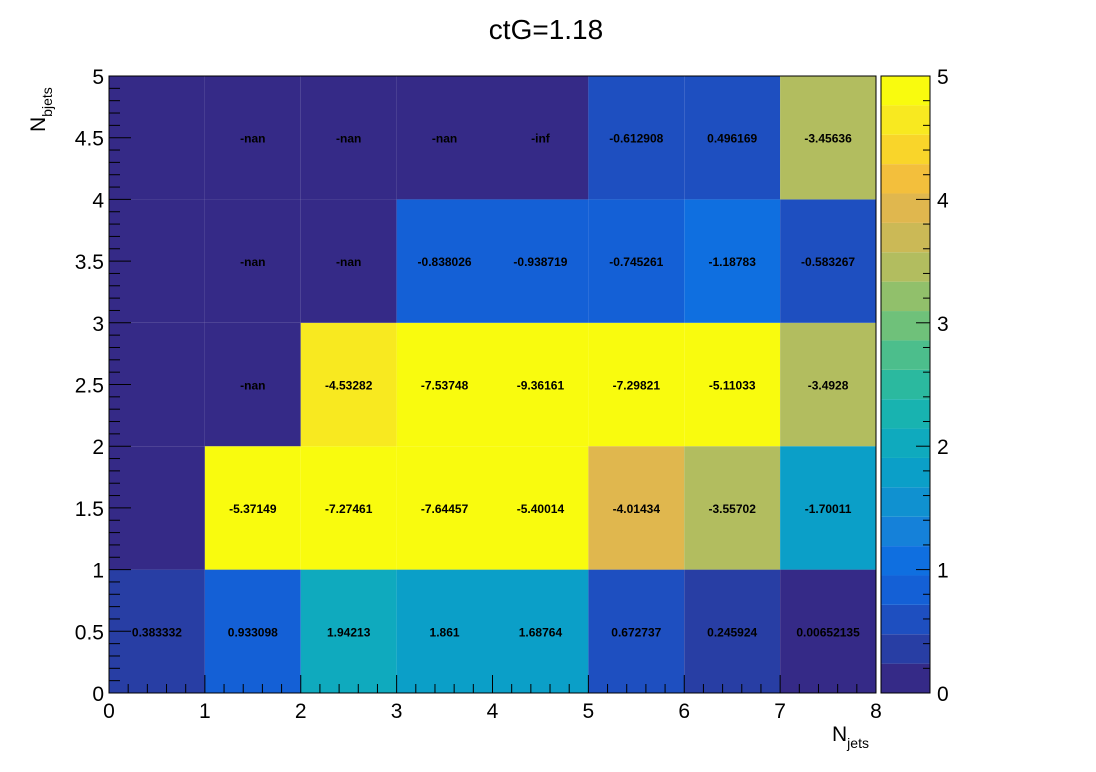  What do you see at coordinates (98, 447) in the screenshot?
I see `y-tick-label: 2` at bounding box center [98, 447].